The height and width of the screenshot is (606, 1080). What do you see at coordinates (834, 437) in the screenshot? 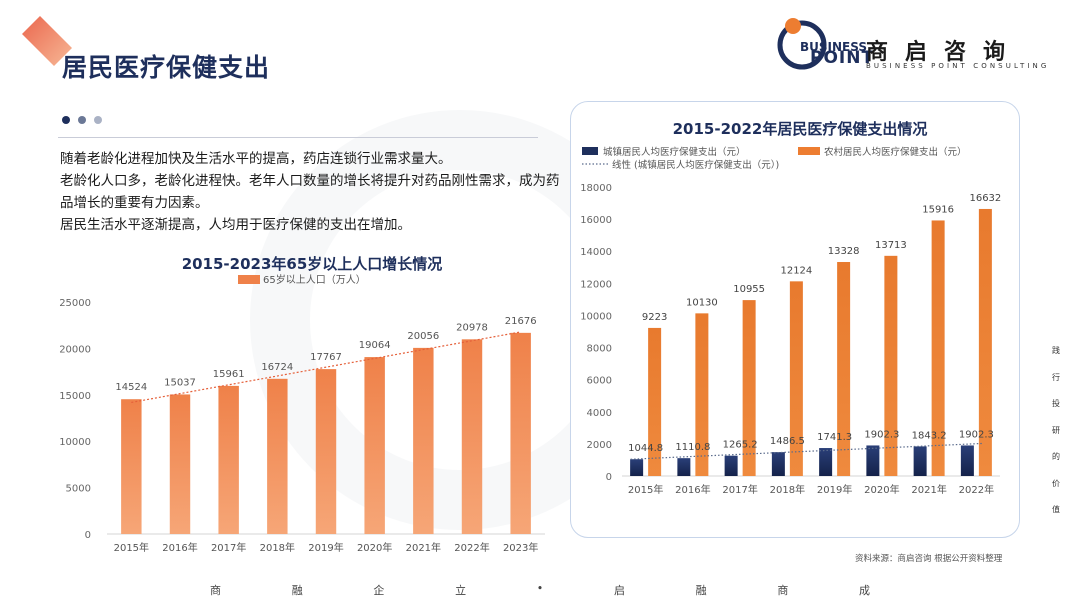
I see `data-label-urban: 1741.3` at bounding box center [834, 437].